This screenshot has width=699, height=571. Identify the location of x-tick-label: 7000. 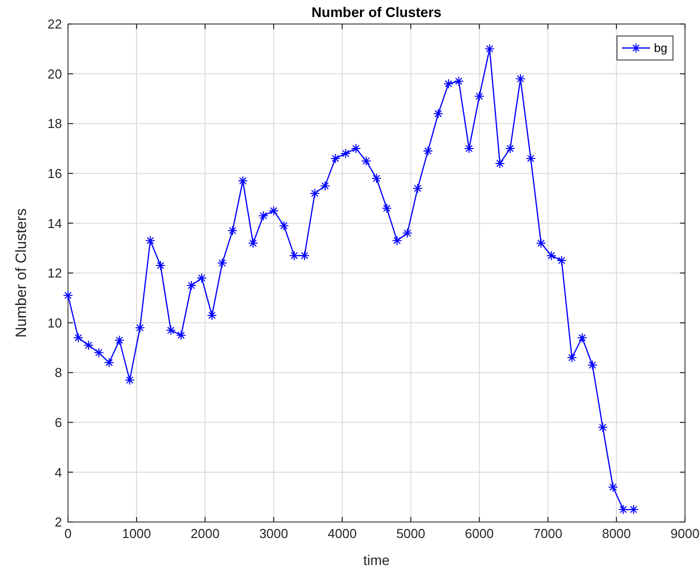
(547, 533).